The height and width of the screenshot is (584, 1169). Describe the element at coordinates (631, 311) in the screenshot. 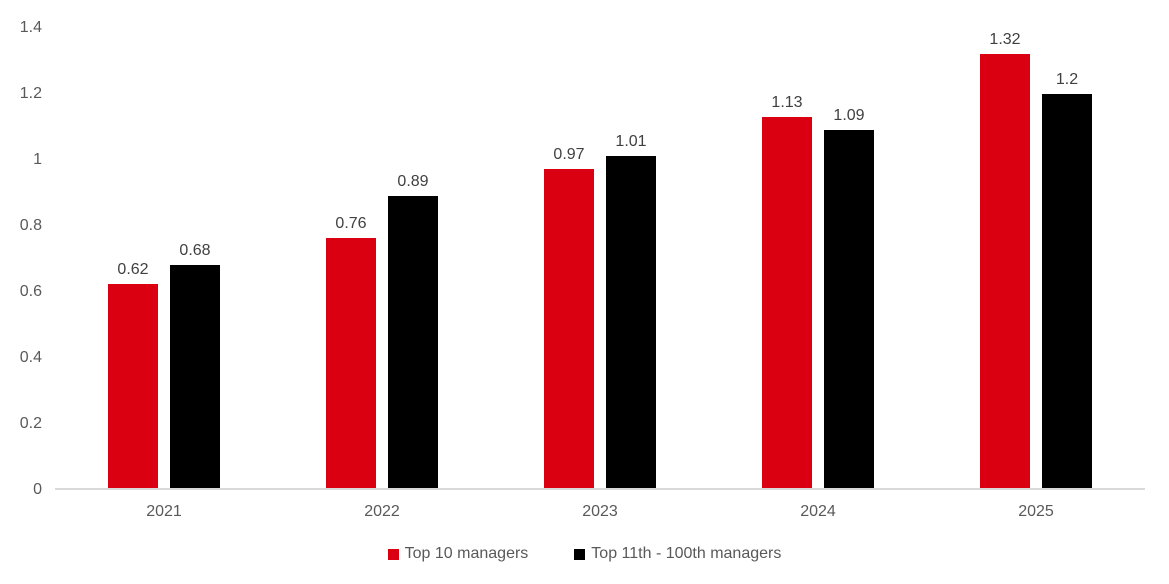

I see `bar-top-11-100-managers-2023: 1.01` at that location.